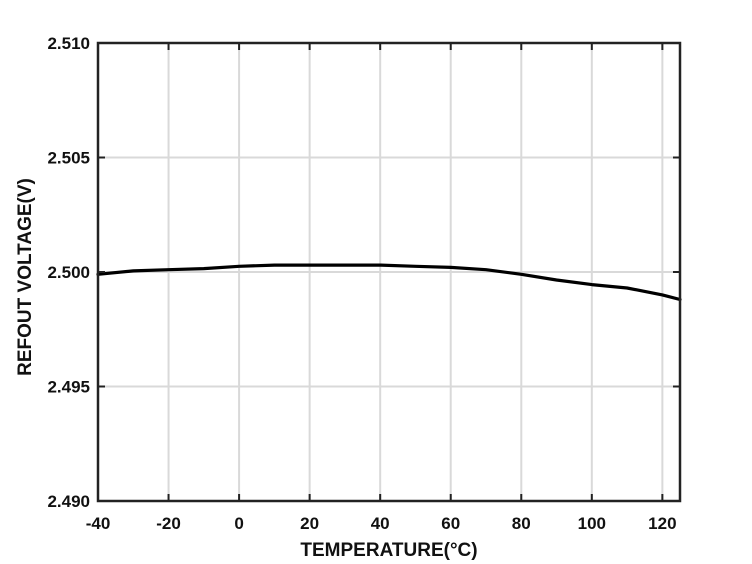 The image size is (752, 564). What do you see at coordinates (238, 523) in the screenshot?
I see `x-tick-label: 0` at bounding box center [238, 523].